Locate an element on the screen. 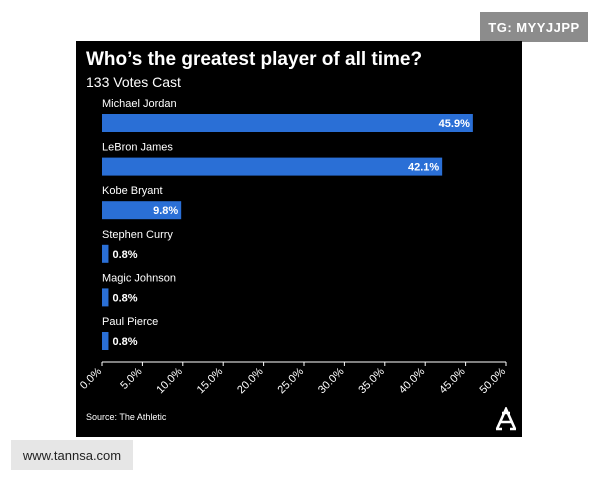  category-label: Stephen Curry is located at coordinates (137, 235).